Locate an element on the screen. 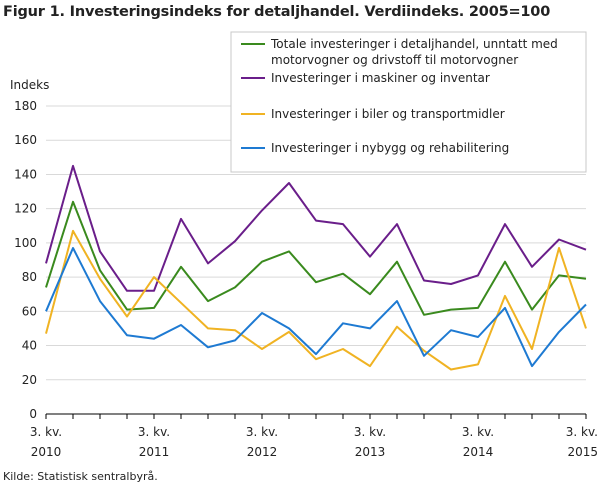  x-tick-label: 2015 is located at coordinates (582, 452).